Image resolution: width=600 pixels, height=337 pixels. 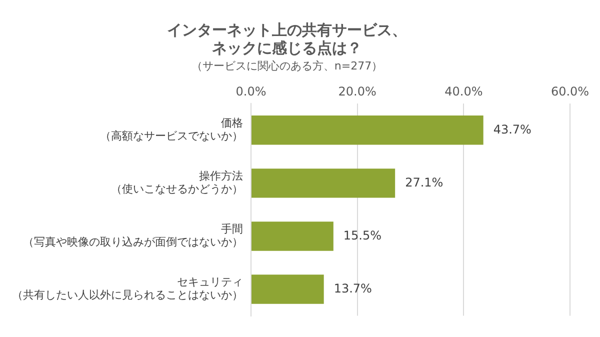 I want to click on y-tick-label: 価格（高額なサービスでないか）, so click(x=171, y=129).